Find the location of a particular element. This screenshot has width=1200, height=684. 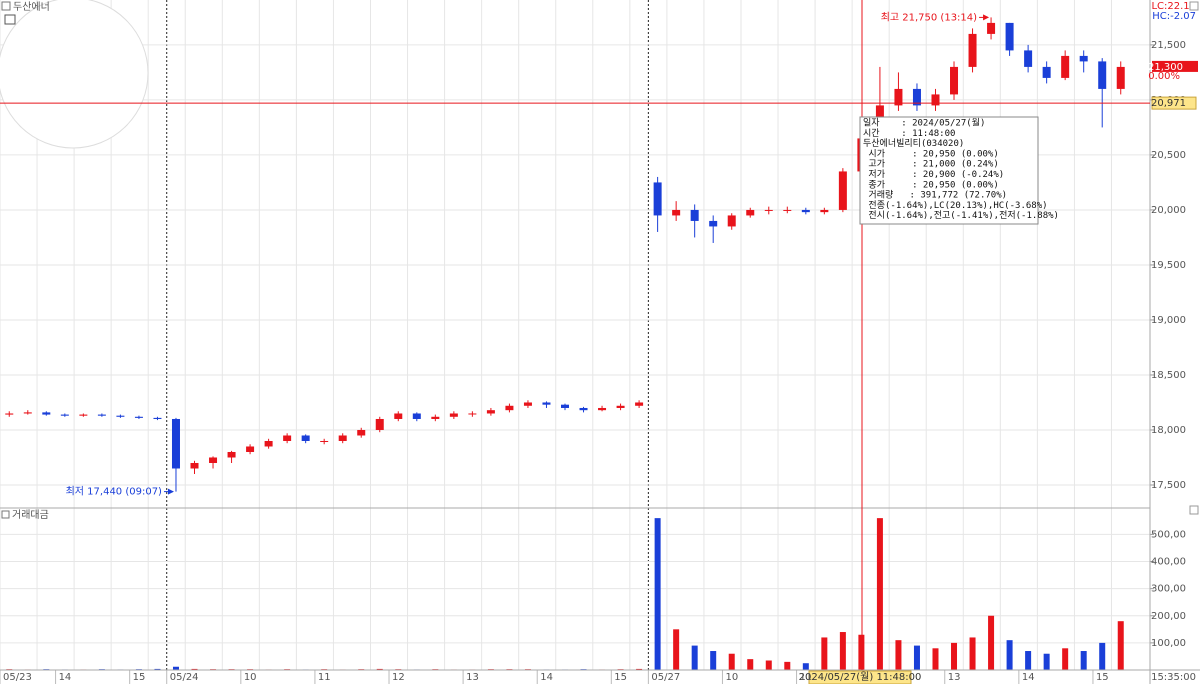

tooltip-line: 일자 : 2024/05/27(월) is located at coordinates (924, 123).